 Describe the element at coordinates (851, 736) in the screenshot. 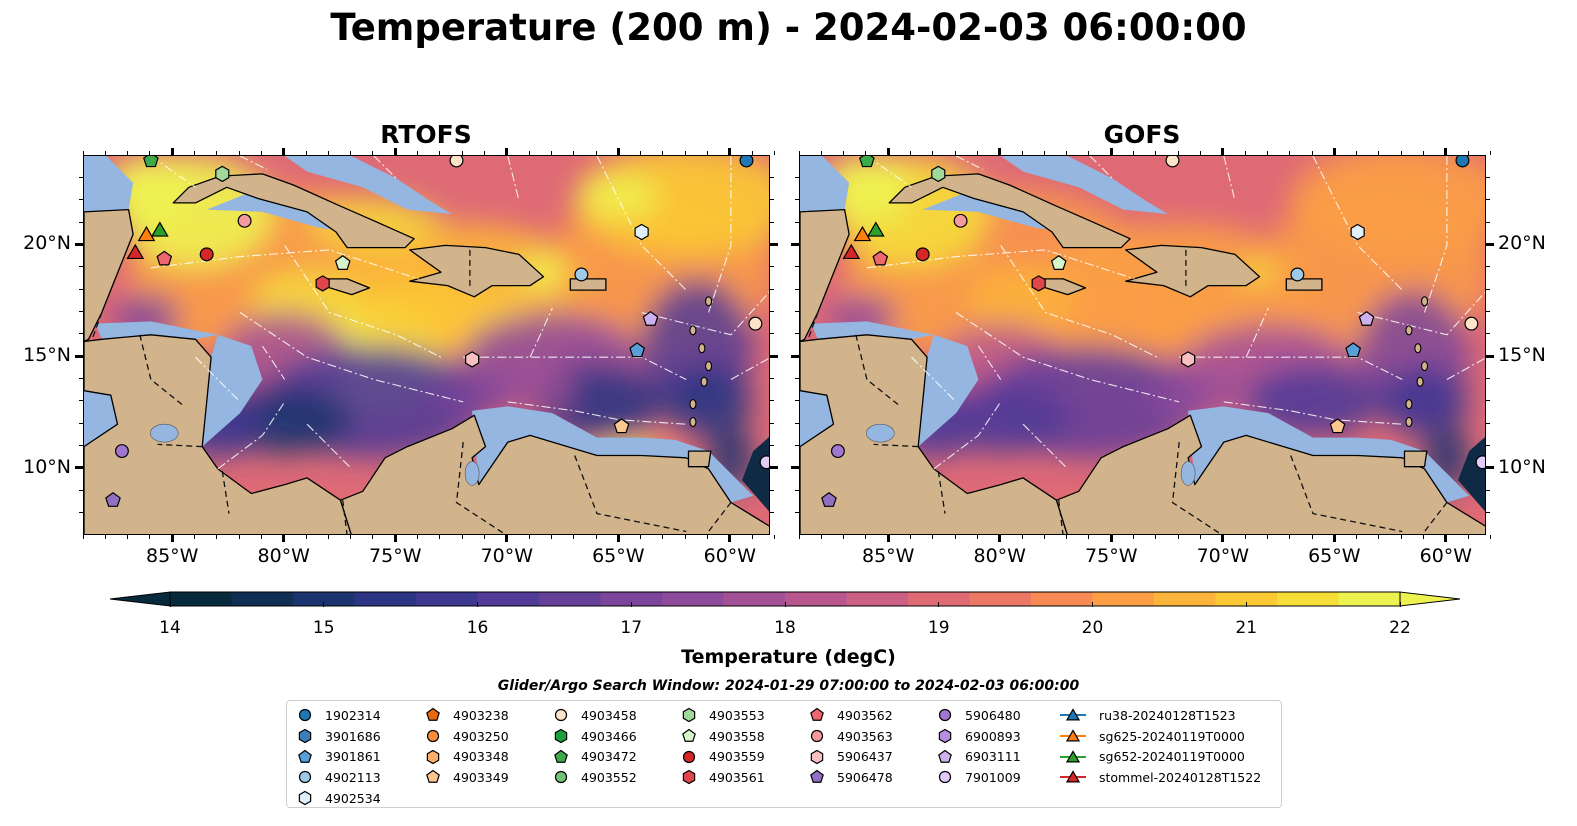

I see `legend-item: 4903563` at that location.